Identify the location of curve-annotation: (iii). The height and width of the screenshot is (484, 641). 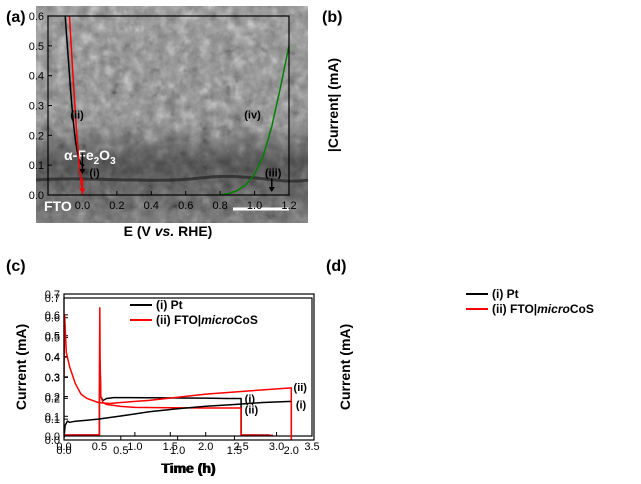
(273, 174).